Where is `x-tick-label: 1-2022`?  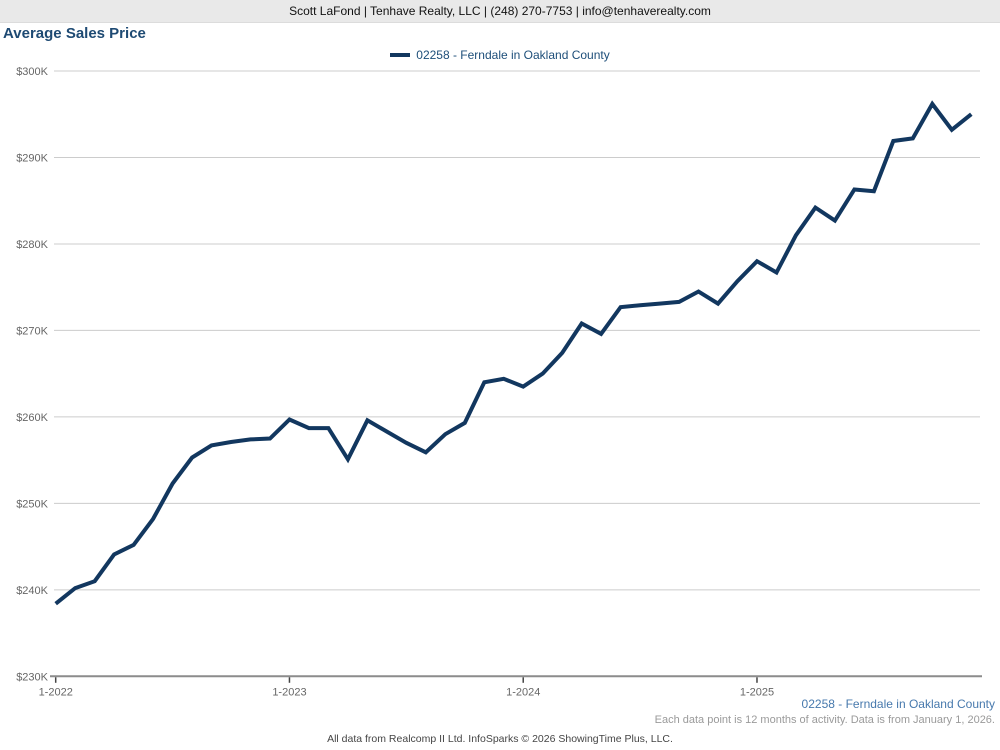 x-tick-label: 1-2022 is located at coordinates (56, 692).